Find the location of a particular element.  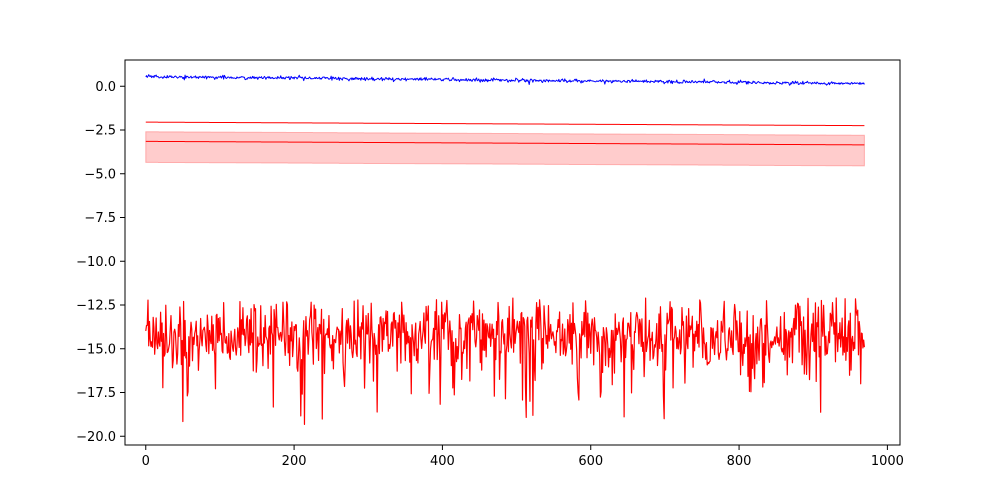

y-tick-label: −5.0 is located at coordinates (100, 174).